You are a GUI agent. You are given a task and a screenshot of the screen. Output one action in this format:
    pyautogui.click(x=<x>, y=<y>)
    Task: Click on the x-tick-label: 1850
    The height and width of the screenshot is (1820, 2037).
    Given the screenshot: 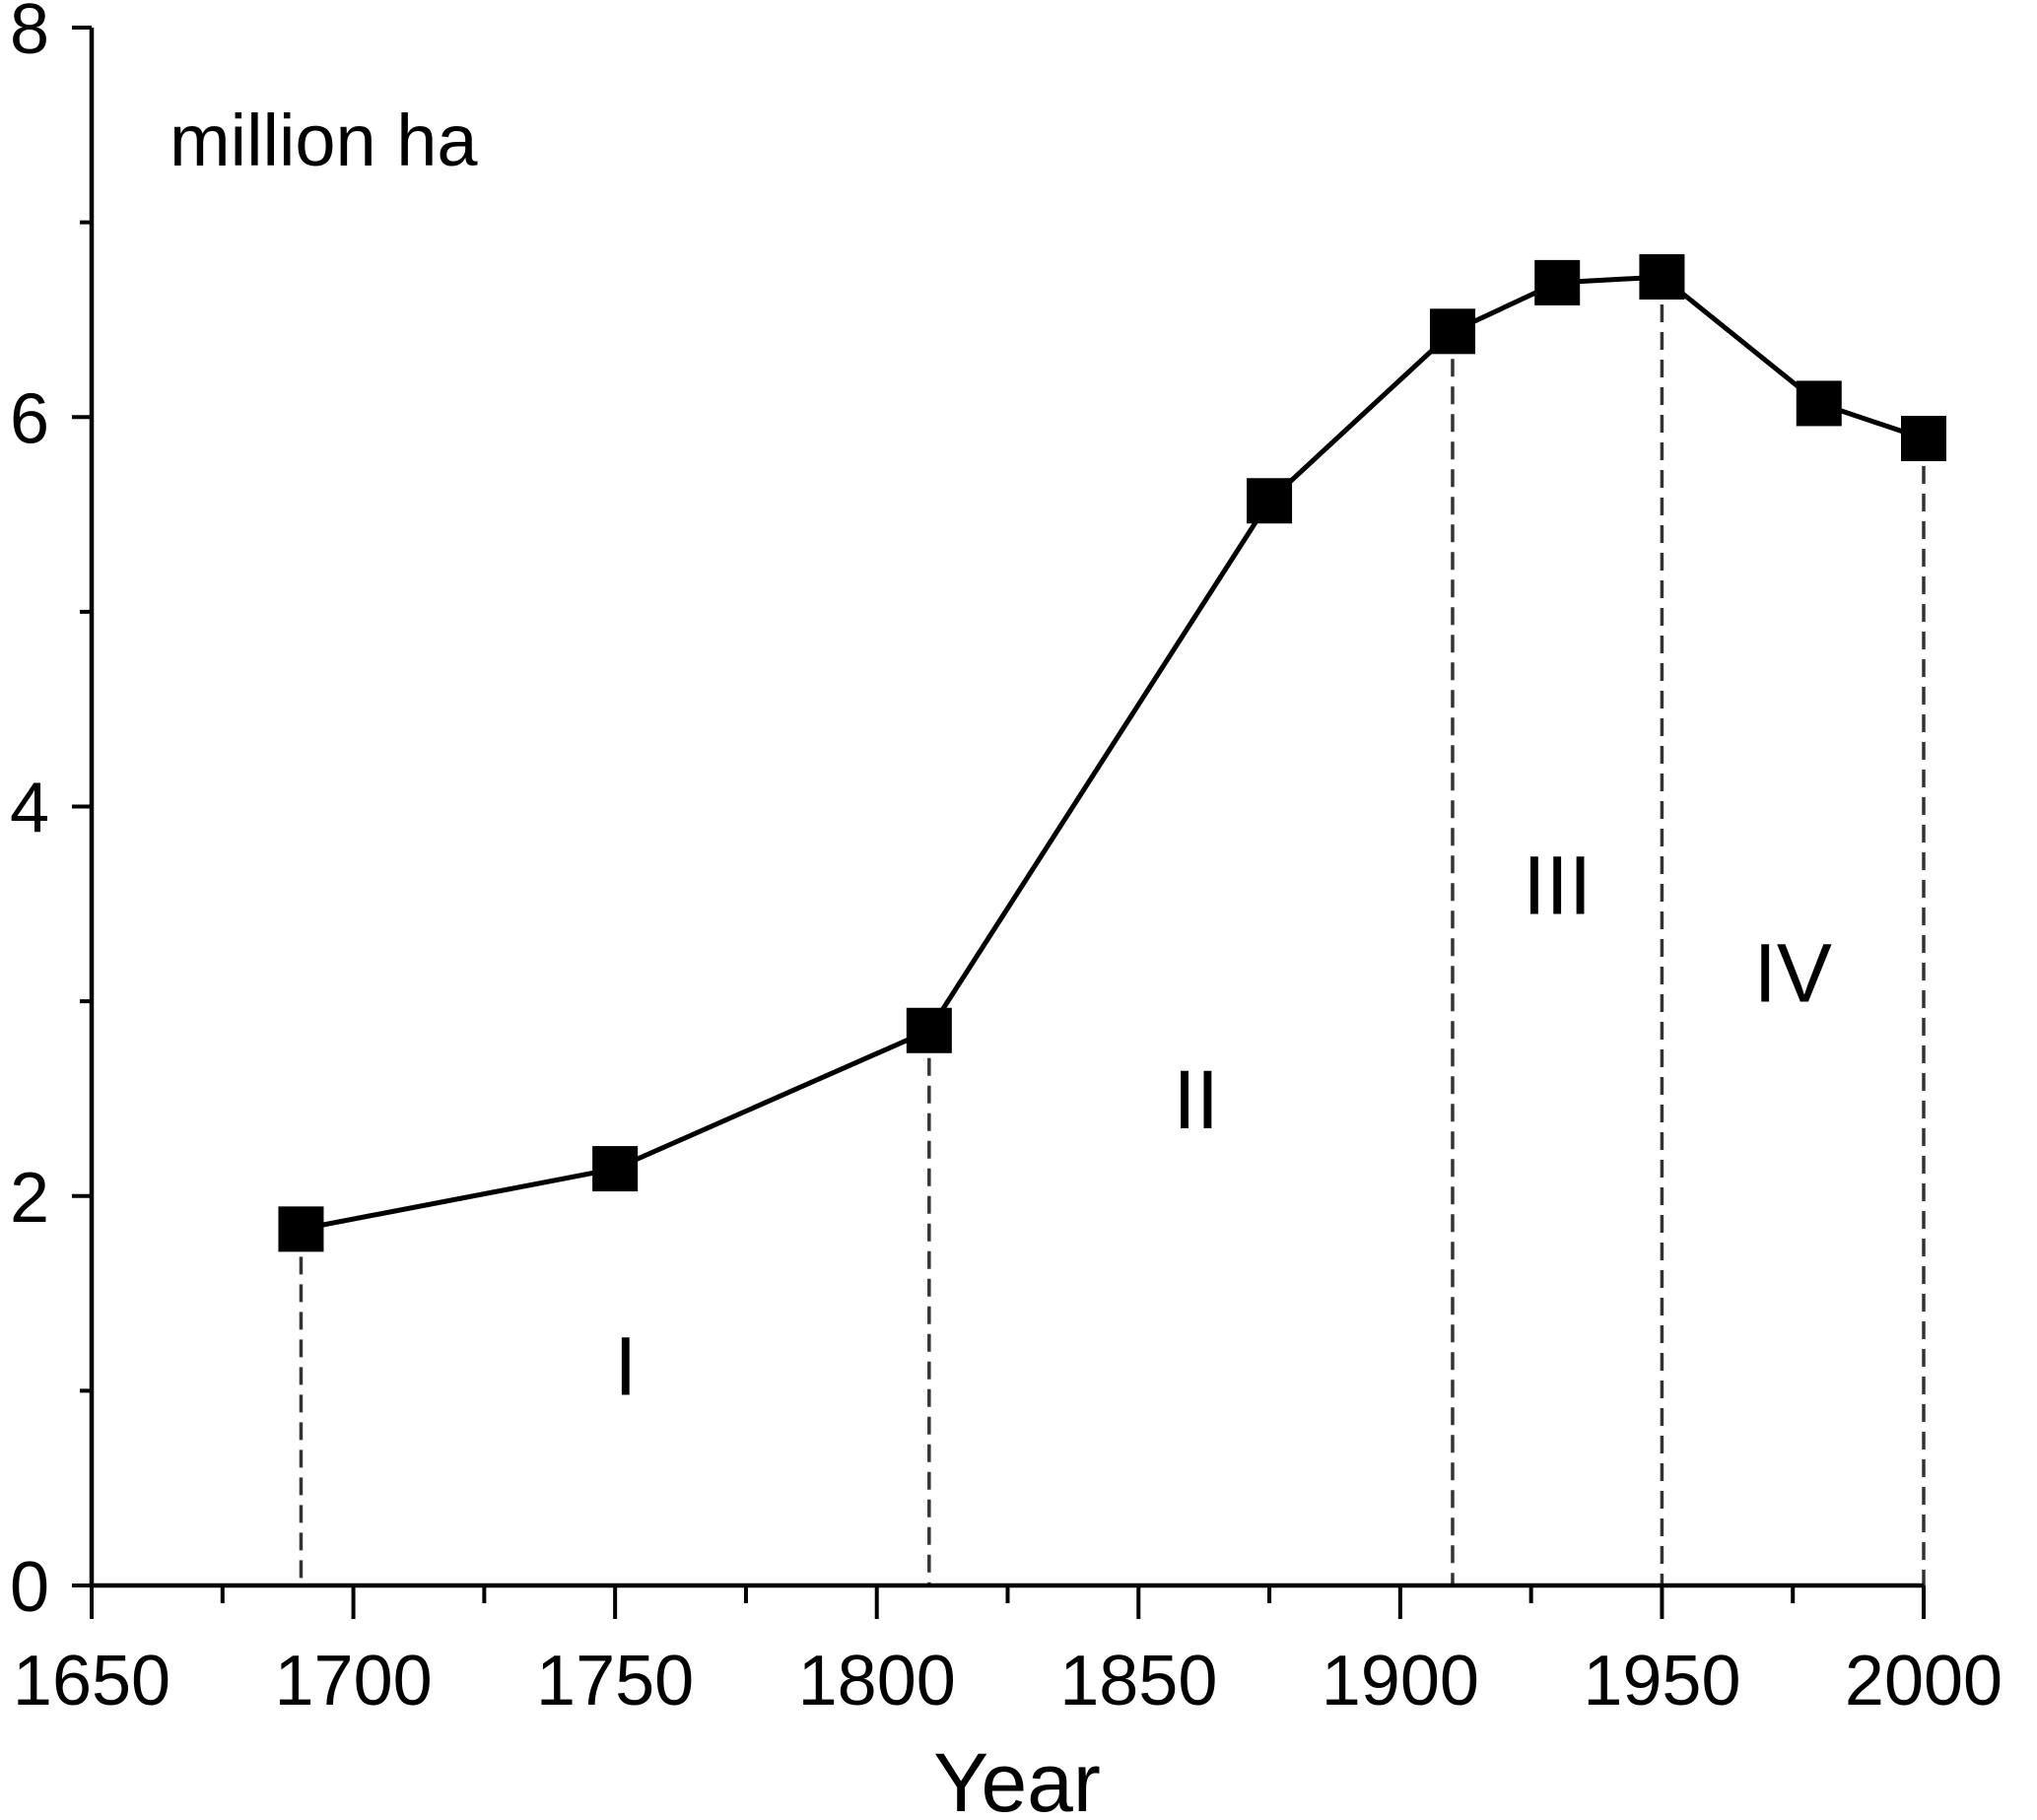 What is the action you would take?
    pyautogui.click(x=1138, y=1681)
    